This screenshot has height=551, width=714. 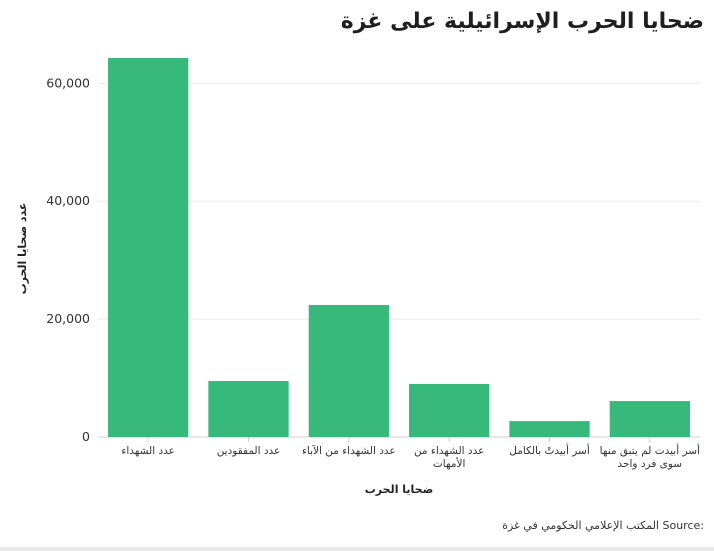 What do you see at coordinates (68, 200) in the screenshot?
I see `y-tick-label: 40,000` at bounding box center [68, 200].